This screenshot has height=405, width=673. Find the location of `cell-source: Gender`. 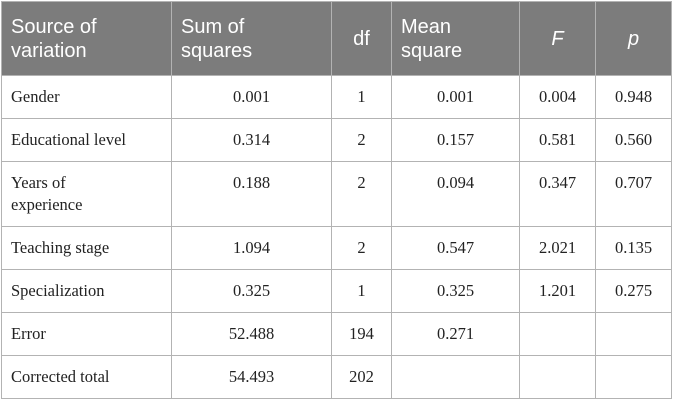

cell-source: Gender is located at coordinates (86, 97).